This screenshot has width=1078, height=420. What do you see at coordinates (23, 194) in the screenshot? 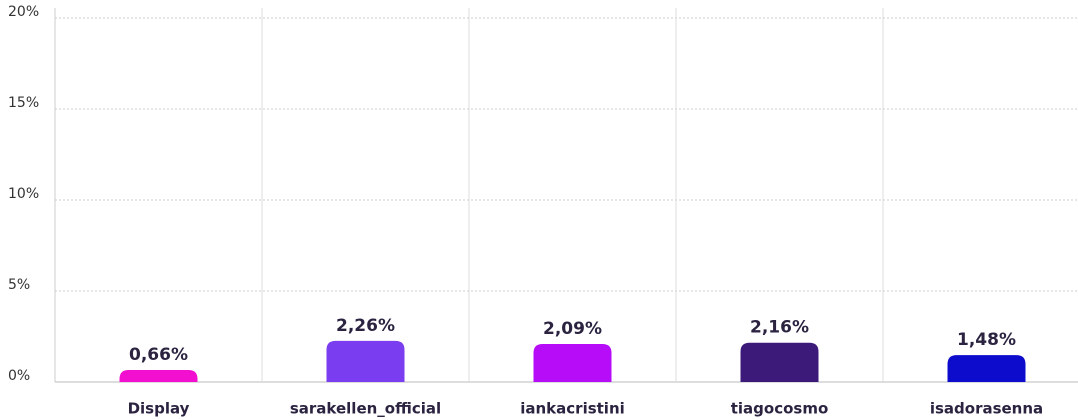
I see `y-tick-label: 10%` at bounding box center [23, 194].